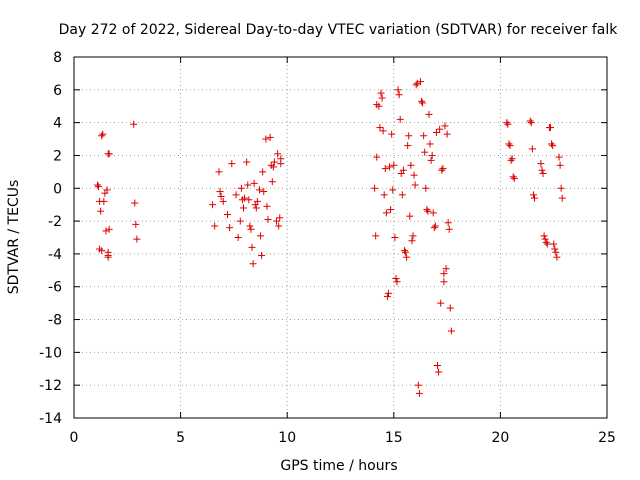 The height and width of the screenshot is (480, 640). What do you see at coordinates (55, 288) in the screenshot?
I see `y-tick-label: -6` at bounding box center [55, 288].